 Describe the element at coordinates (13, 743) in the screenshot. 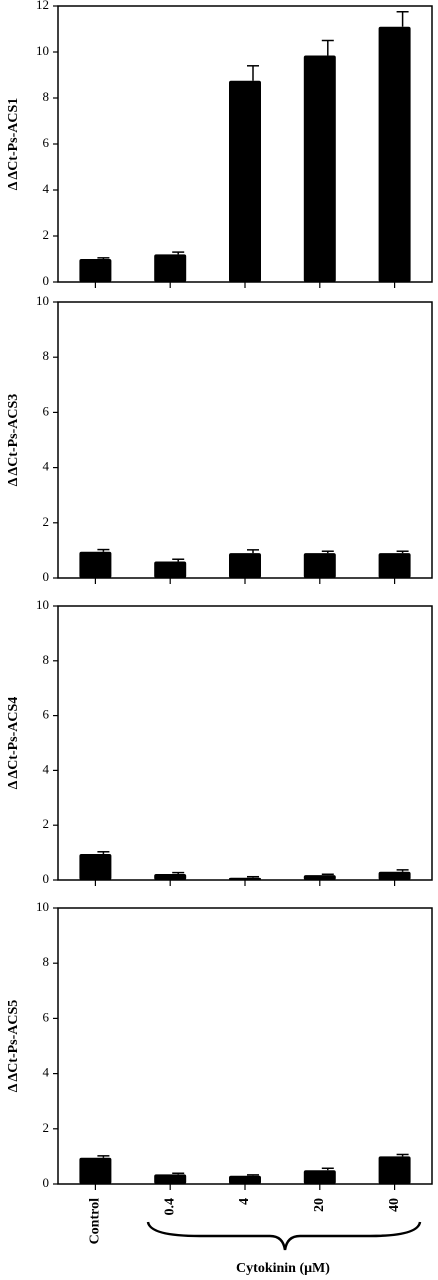

I see `y-axis-label: Δ ΔCt-Ps-ACS4` at that location.